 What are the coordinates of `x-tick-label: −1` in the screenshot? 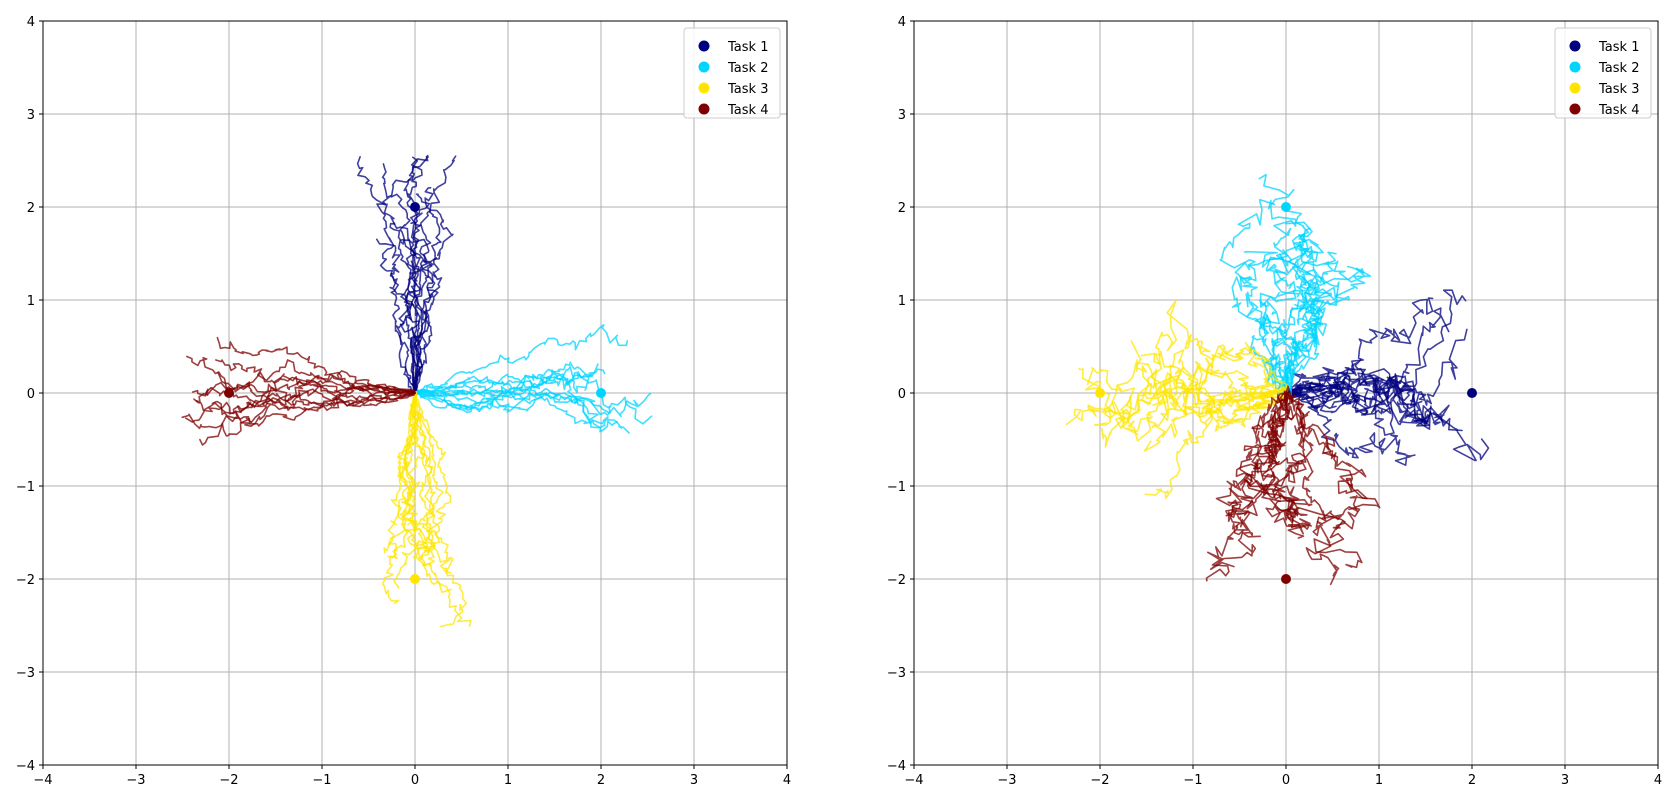 It's located at (1192, 780).